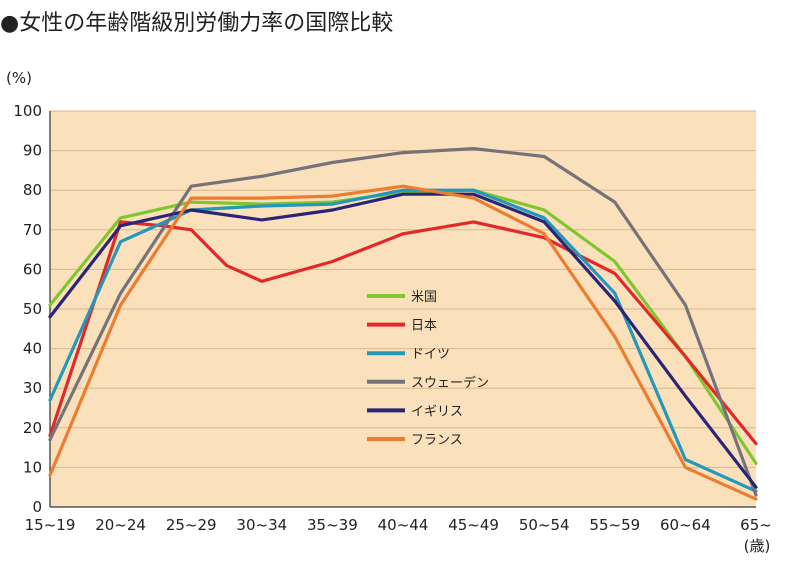 This screenshot has height=573, width=800. What do you see at coordinates (191, 525) in the screenshot?
I see `x-tick-label: 25~29` at bounding box center [191, 525].